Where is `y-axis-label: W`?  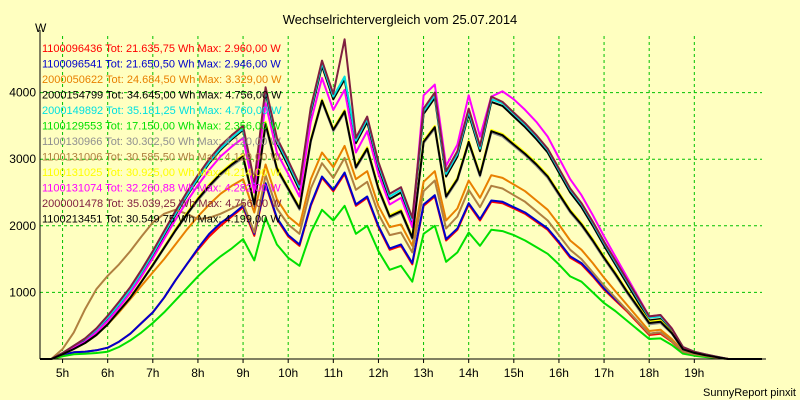 y-axis-label: W is located at coordinates (41, 28).